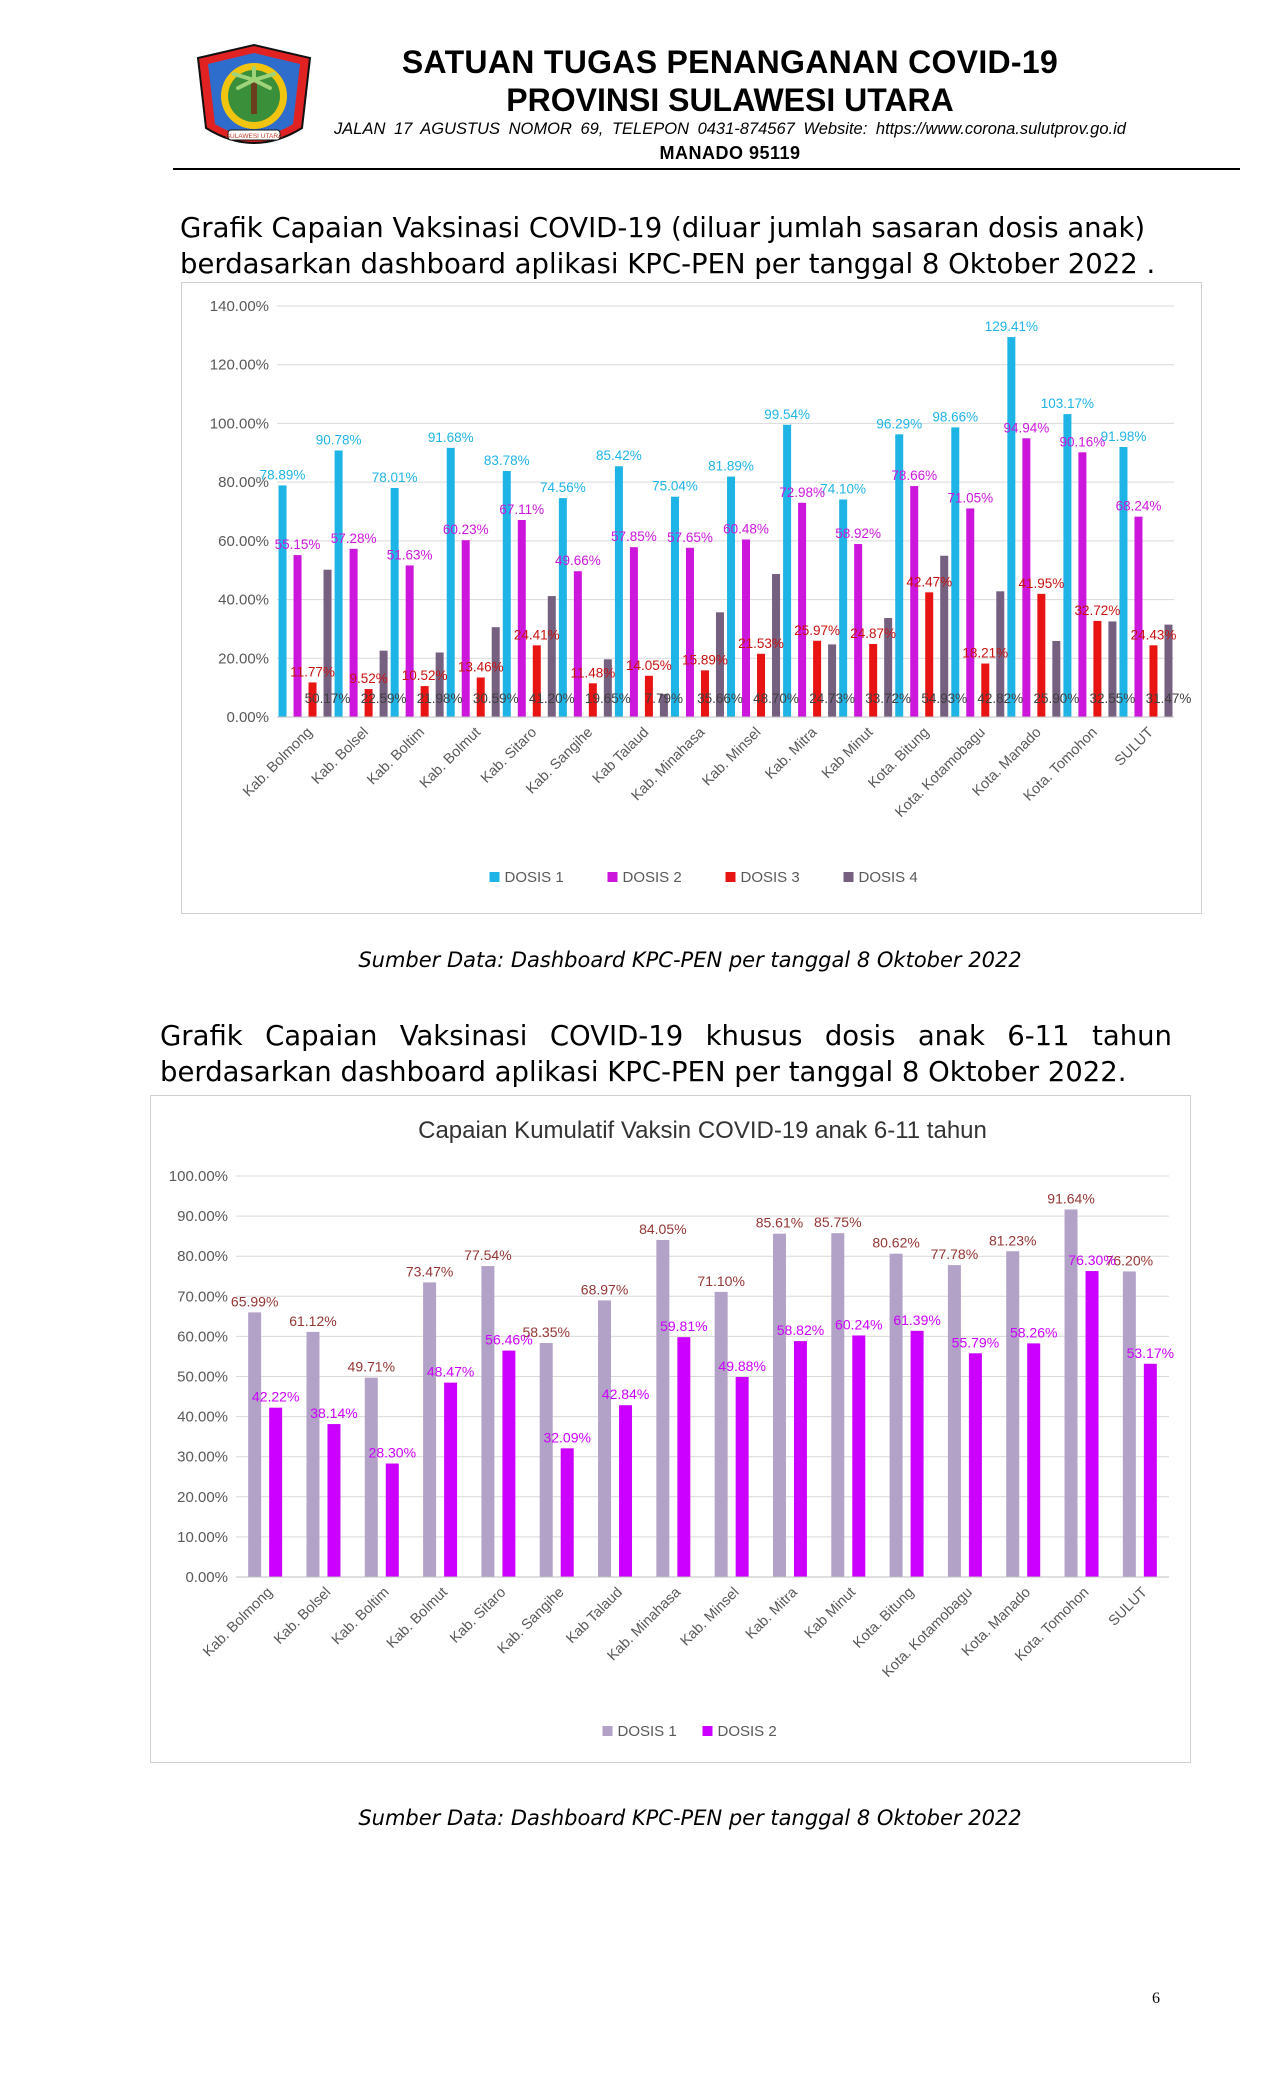 This screenshot has width=1275, height=2100. I want to click on data-label: 75.04%, so click(675, 486).